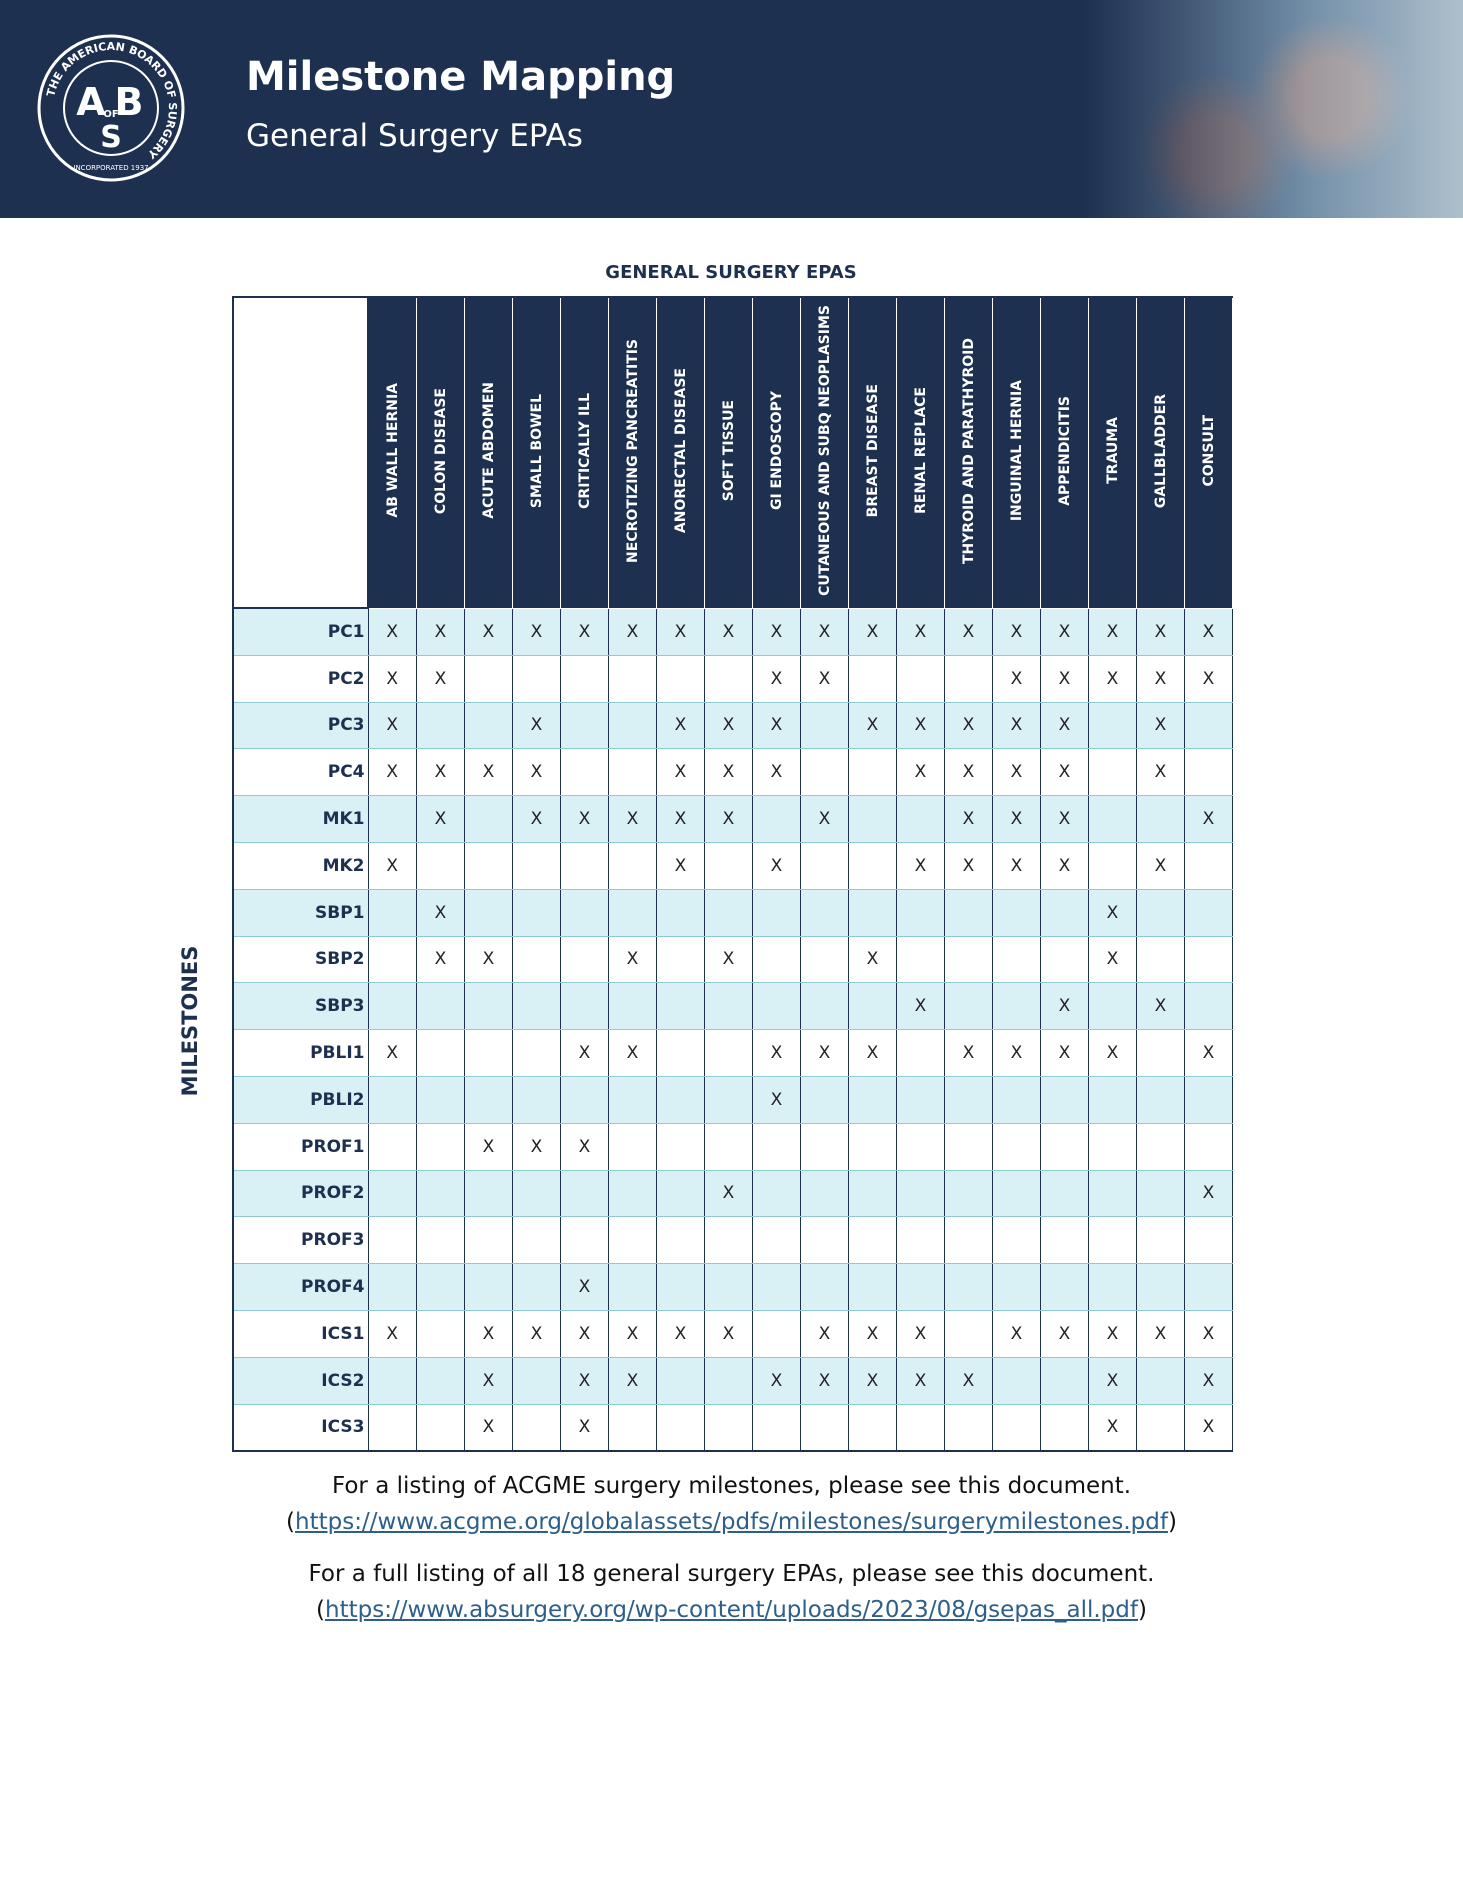 The width and height of the screenshot is (1463, 1900). Describe the element at coordinates (1172, 1522) in the screenshot. I see `note-paren: )` at that location.